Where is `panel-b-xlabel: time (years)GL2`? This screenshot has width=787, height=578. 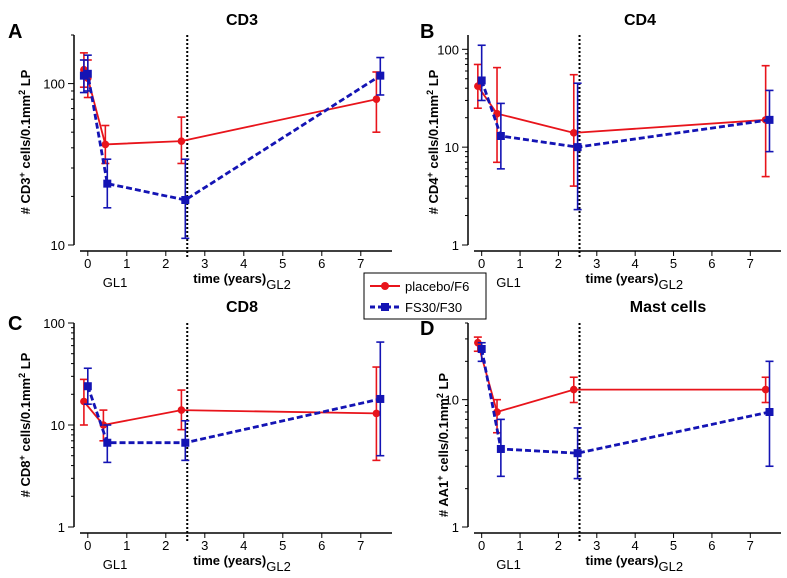
panel-b-xlabel: time (years)GL2 is located at coordinates (635, 281).